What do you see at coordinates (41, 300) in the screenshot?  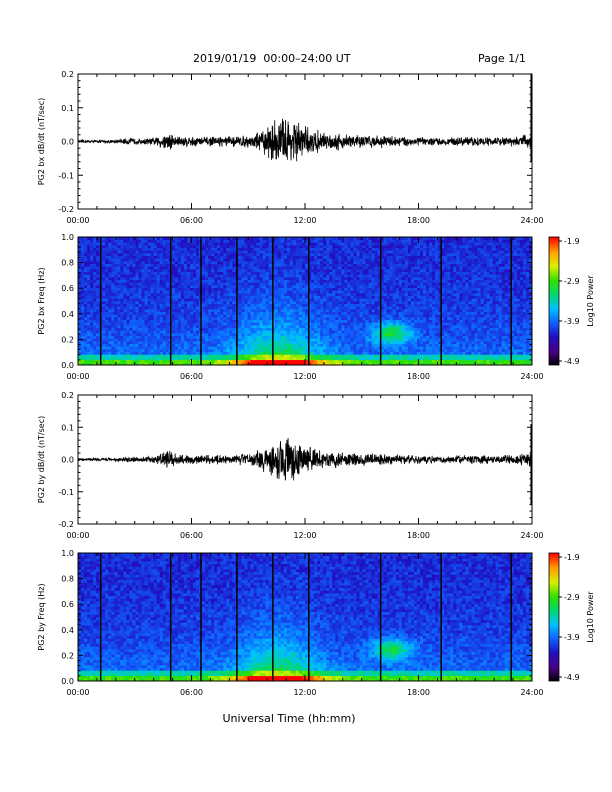 I see `y-axis-label: PG2 bx Freq (Hz)` at bounding box center [41, 300].